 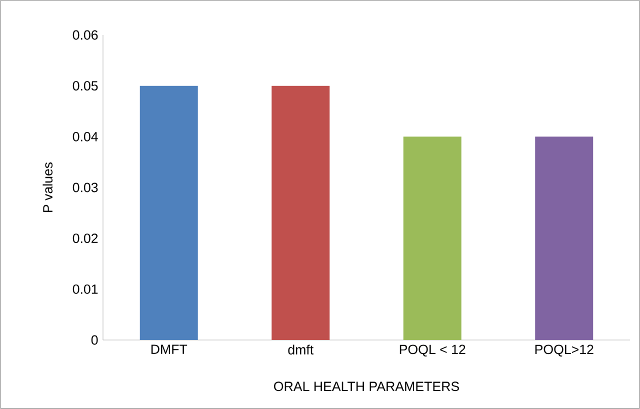 What do you see at coordinates (85, 35) in the screenshot?
I see `y-tick-label: 0.06` at bounding box center [85, 35].